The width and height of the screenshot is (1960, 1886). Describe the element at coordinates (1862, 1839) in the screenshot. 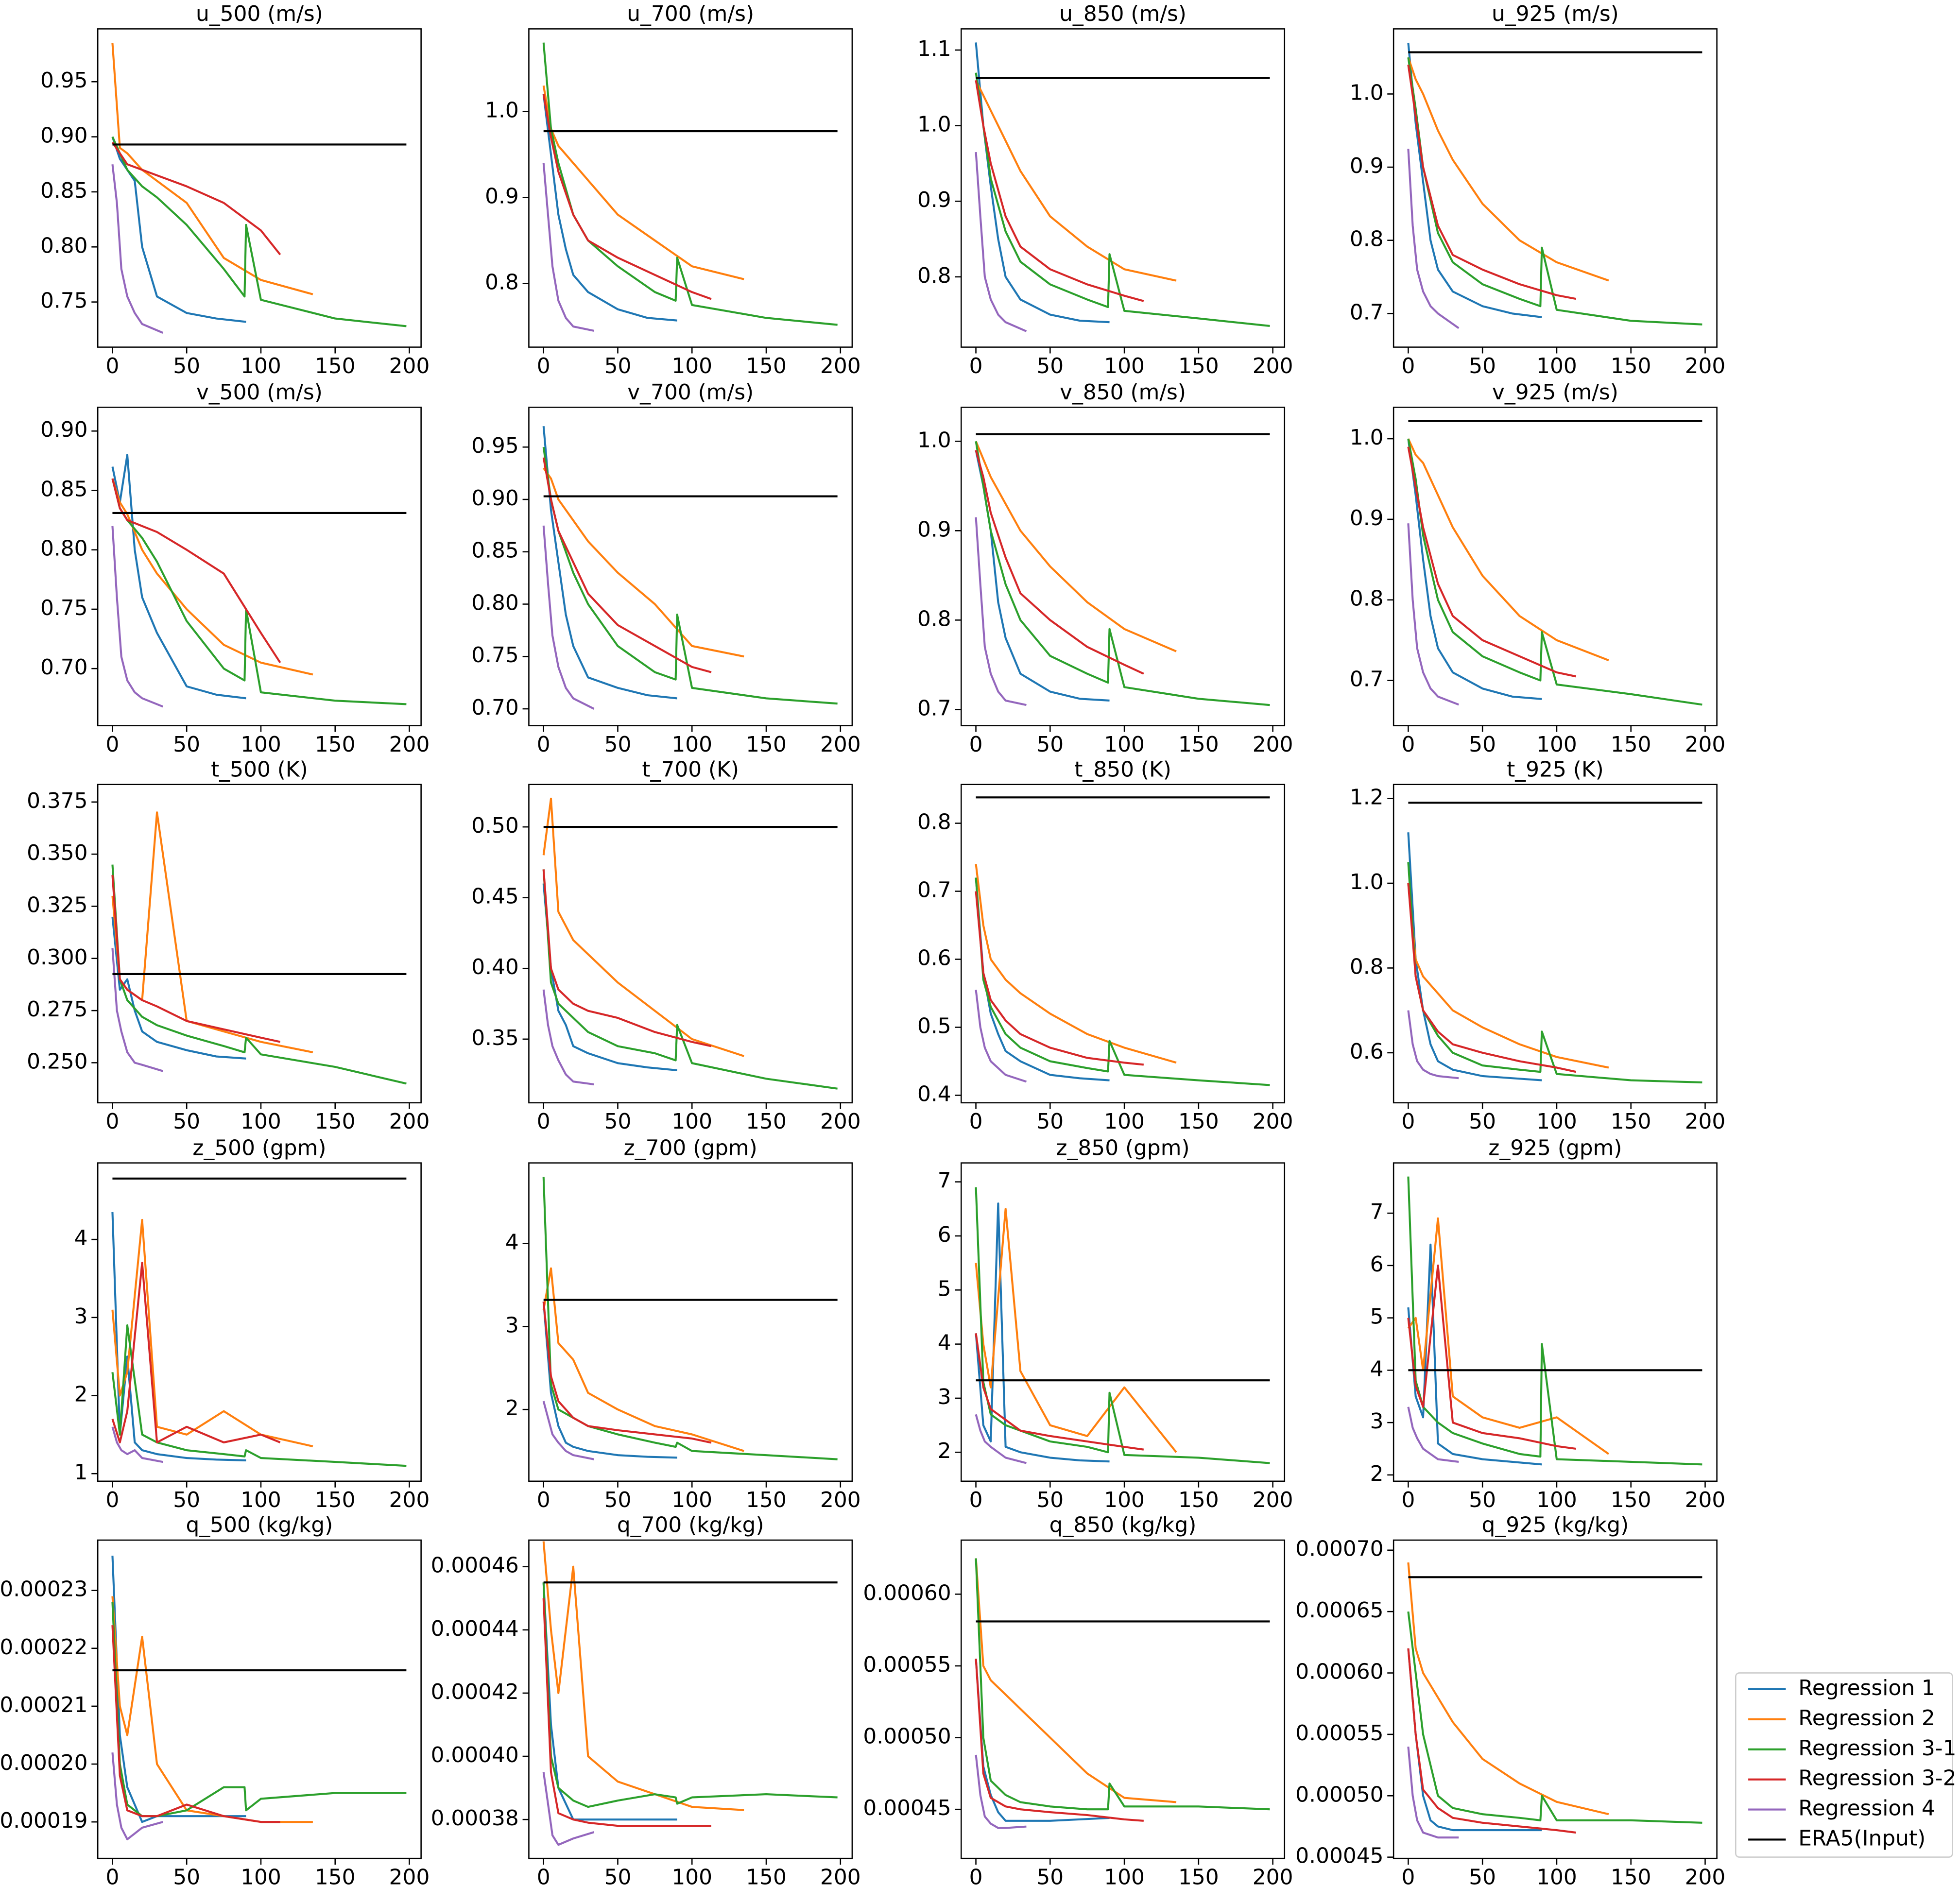

I see `legend-label: ERA5(Input)` at that location.